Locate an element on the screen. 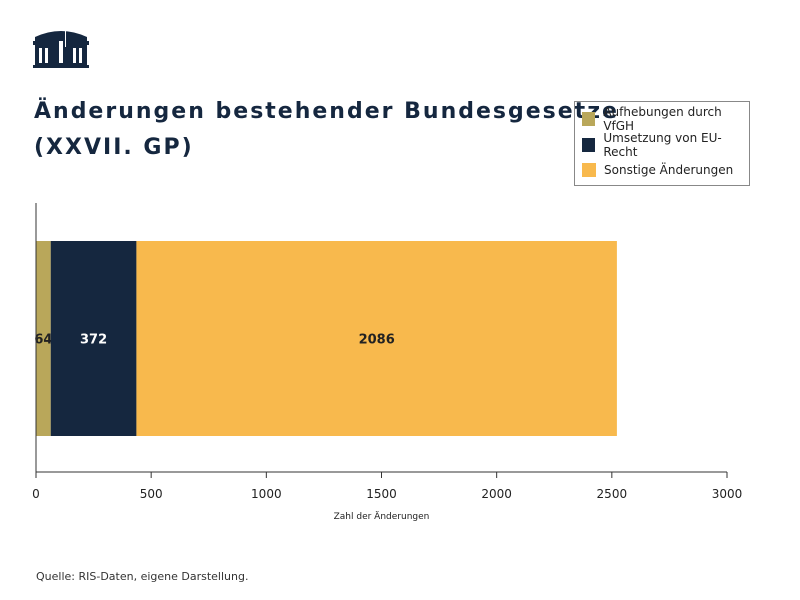 The image size is (800, 600). x-tick-label: 500 is located at coordinates (151, 494).